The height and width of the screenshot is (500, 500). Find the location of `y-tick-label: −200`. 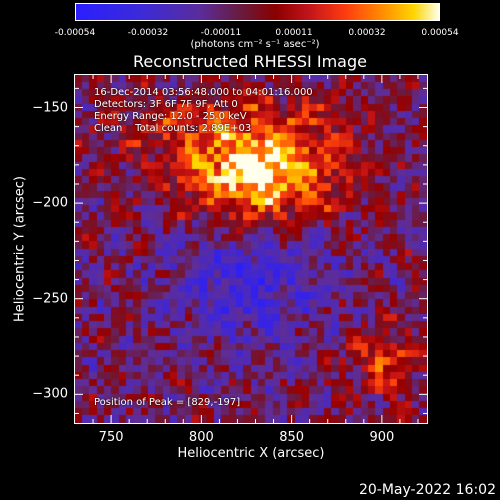

y-tick-label: −200 is located at coordinates (50, 203).